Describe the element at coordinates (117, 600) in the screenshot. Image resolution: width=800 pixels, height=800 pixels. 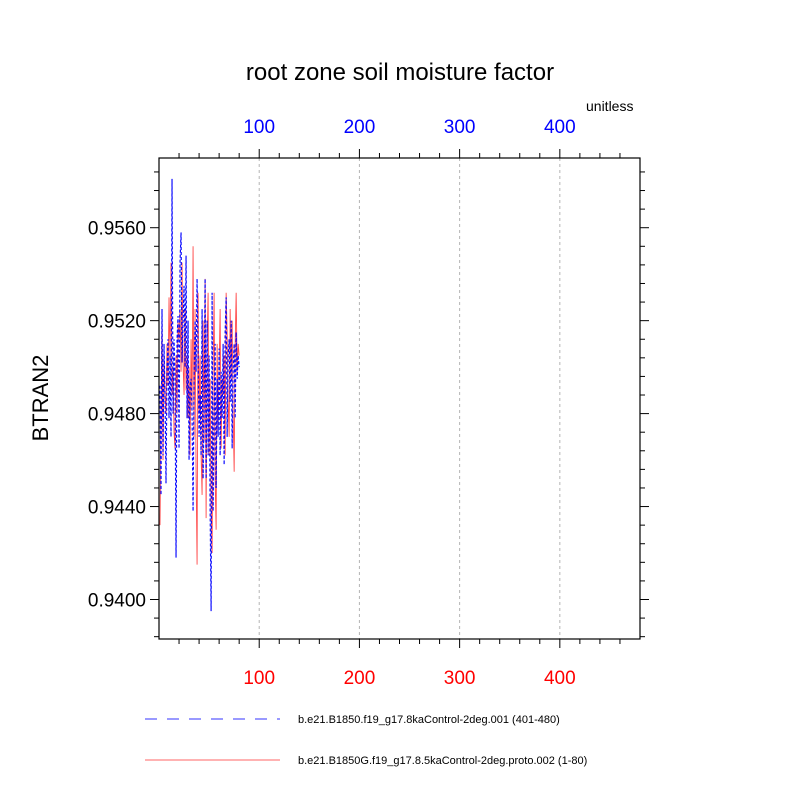
I see `y-tick-label: 0.9400` at that location.